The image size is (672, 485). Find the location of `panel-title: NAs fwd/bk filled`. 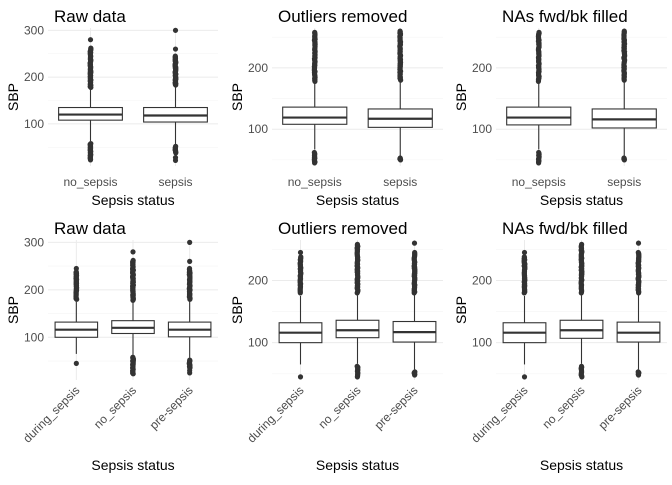

panel-title: NAs fwd/bk filled is located at coordinates (565, 228).